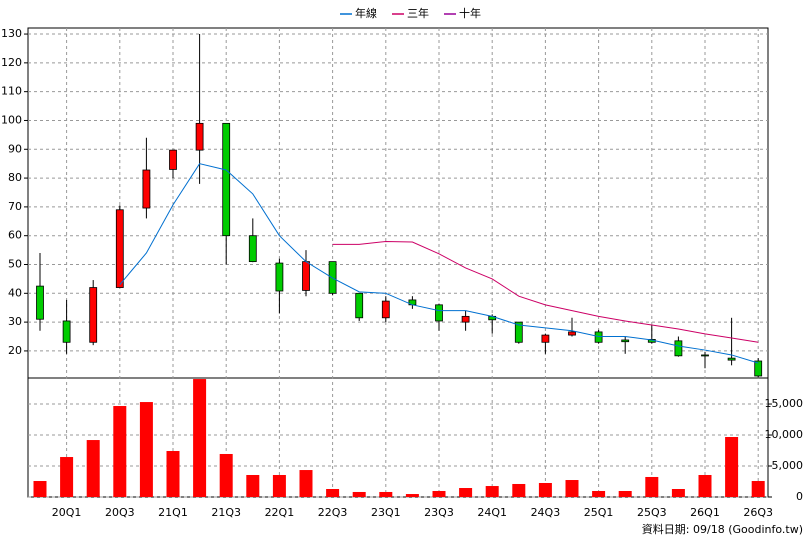 This screenshot has width=808, height=540. Describe the element at coordinates (333, 512) in the screenshot. I see `x-tick-label: 22Q3` at that location.